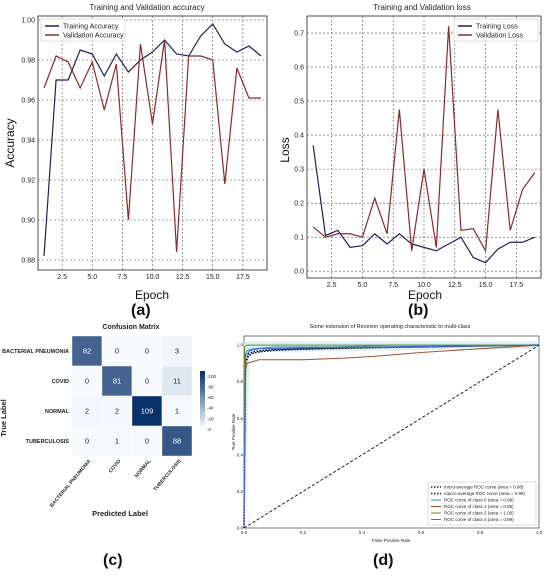  I want to click on cell-value: 81, so click(117, 381).